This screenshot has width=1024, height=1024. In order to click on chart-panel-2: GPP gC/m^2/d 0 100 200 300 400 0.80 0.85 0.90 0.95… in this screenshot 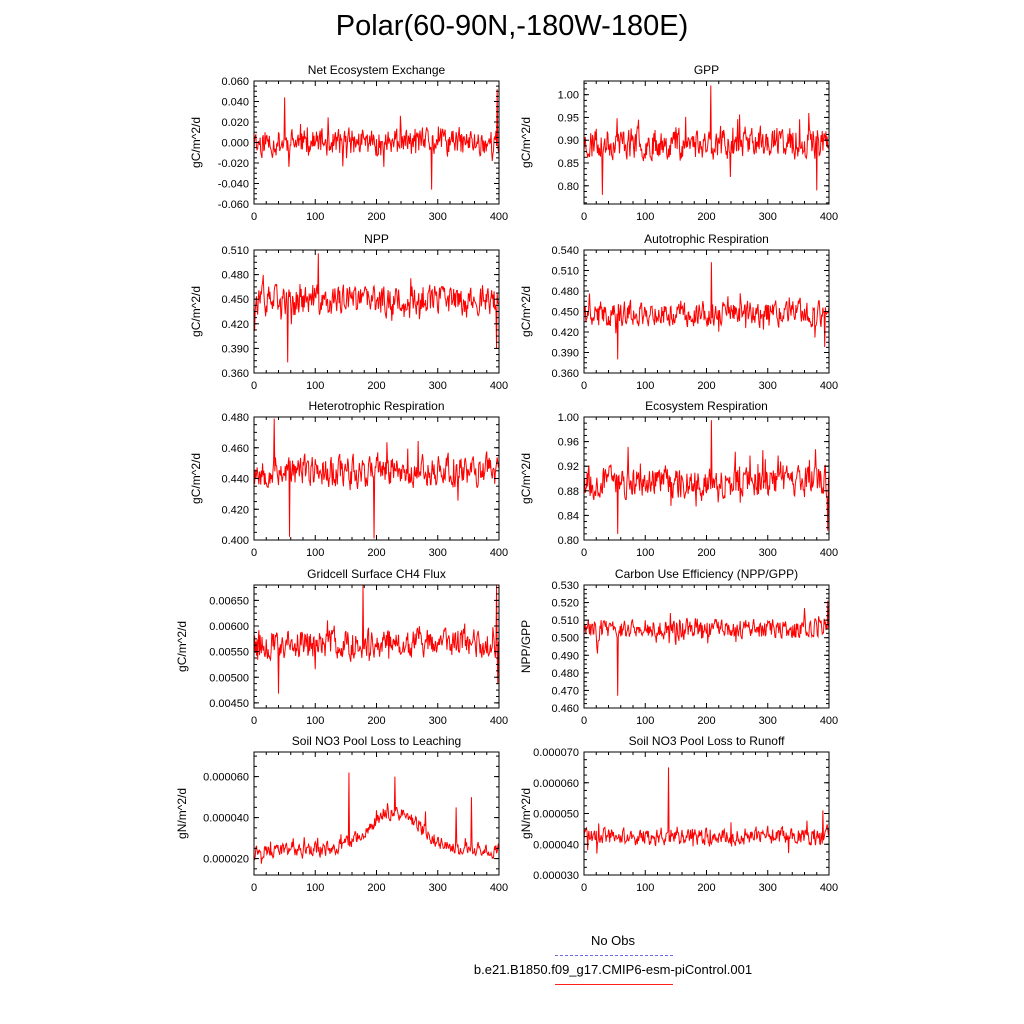, I will do `click(678, 143)`.